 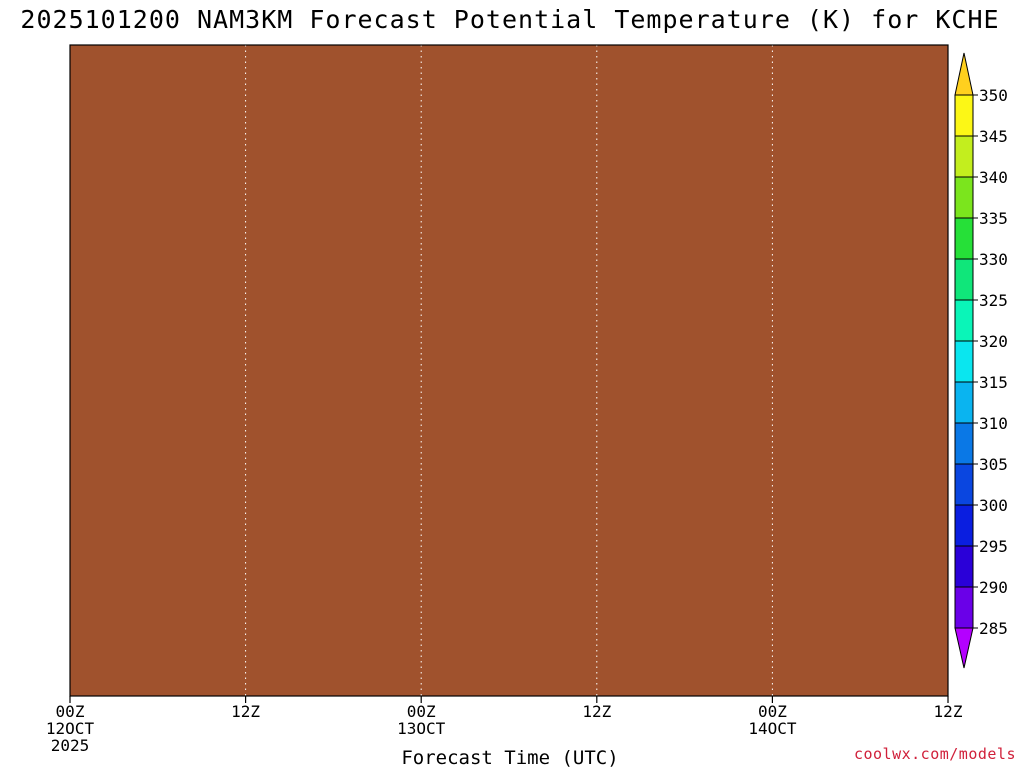 I want to click on colorbar-arrow-low, so click(x=964, y=648).